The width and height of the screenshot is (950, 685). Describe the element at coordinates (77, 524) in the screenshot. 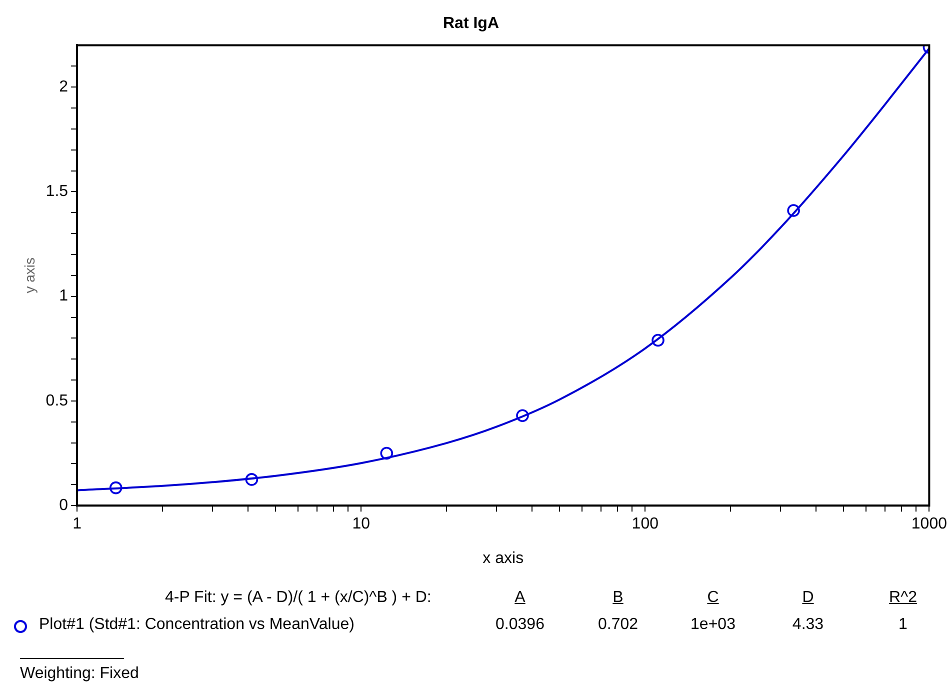

I see `x-tick-label: 1` at that location.